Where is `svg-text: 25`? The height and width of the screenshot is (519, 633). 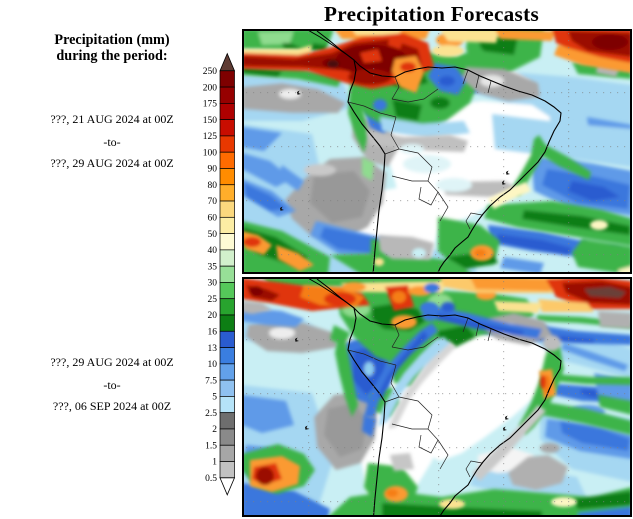
svg-text: 25 is located at coordinates (213, 300).